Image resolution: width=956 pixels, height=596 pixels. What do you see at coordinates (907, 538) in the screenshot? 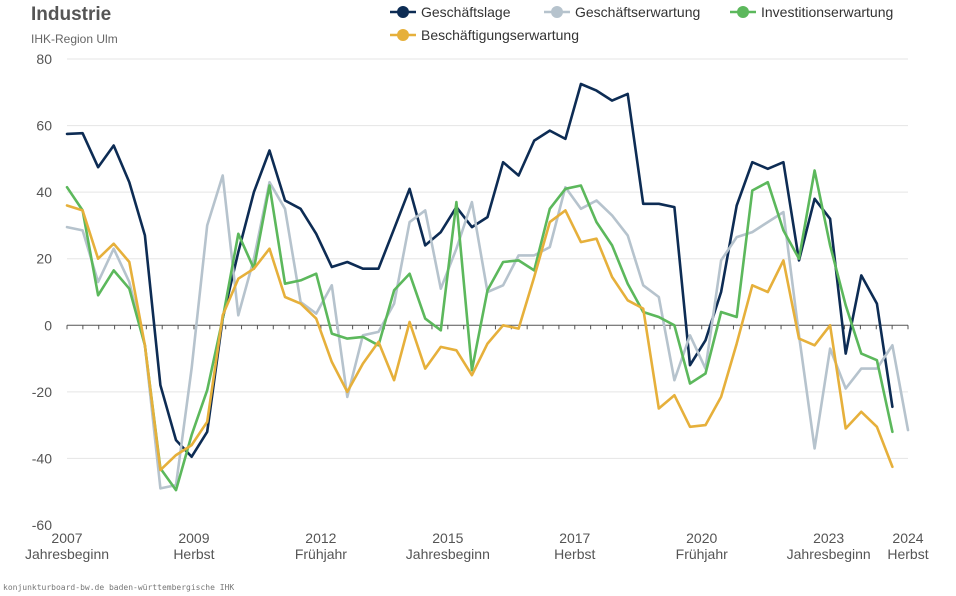
I see `x-tick-year: 2024` at bounding box center [907, 538].